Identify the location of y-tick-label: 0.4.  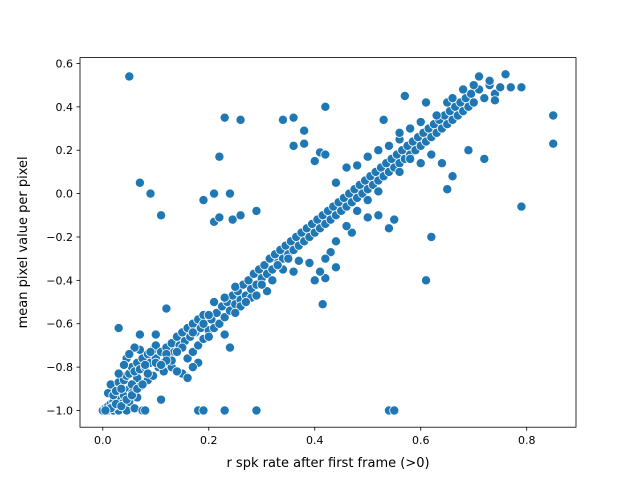
(65, 107).